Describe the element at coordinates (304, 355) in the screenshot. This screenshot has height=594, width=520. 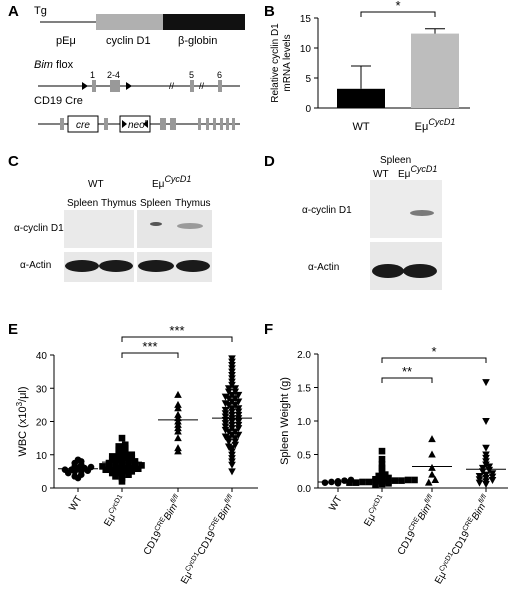
I see `f-ytick-label-4: 2.0` at that location.